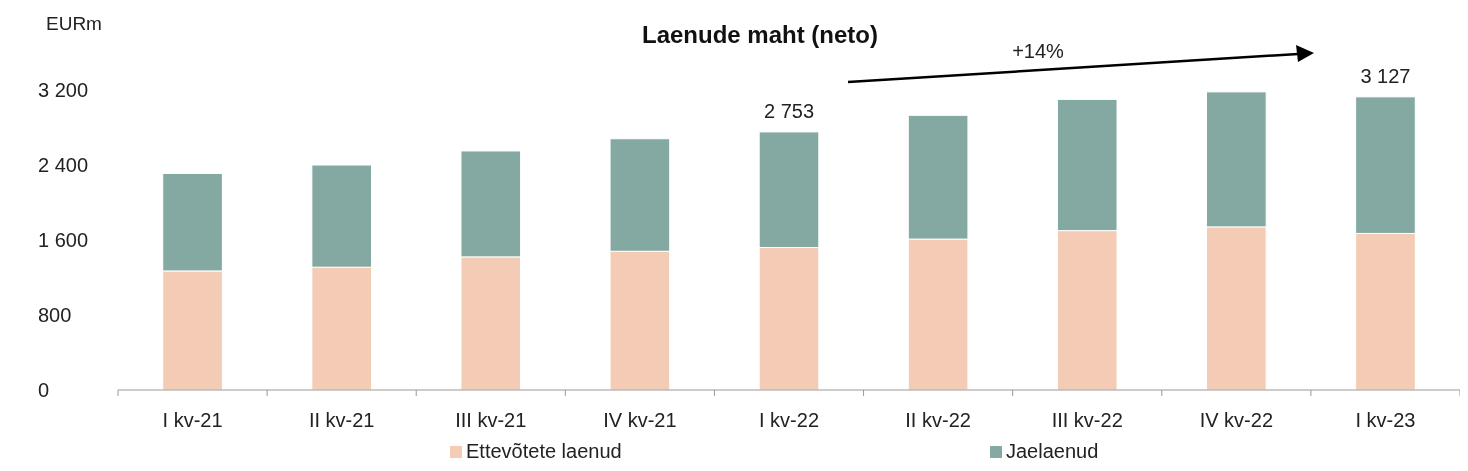 Image resolution: width=1468 pixels, height=471 pixels. I want to click on x-tick-label: I kv-23, so click(1385, 420).